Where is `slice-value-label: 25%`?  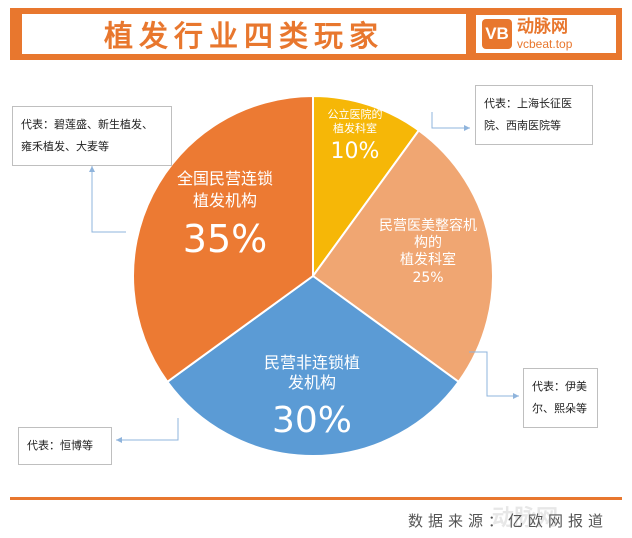
slice-value-label: 25% is located at coordinates (427, 278).